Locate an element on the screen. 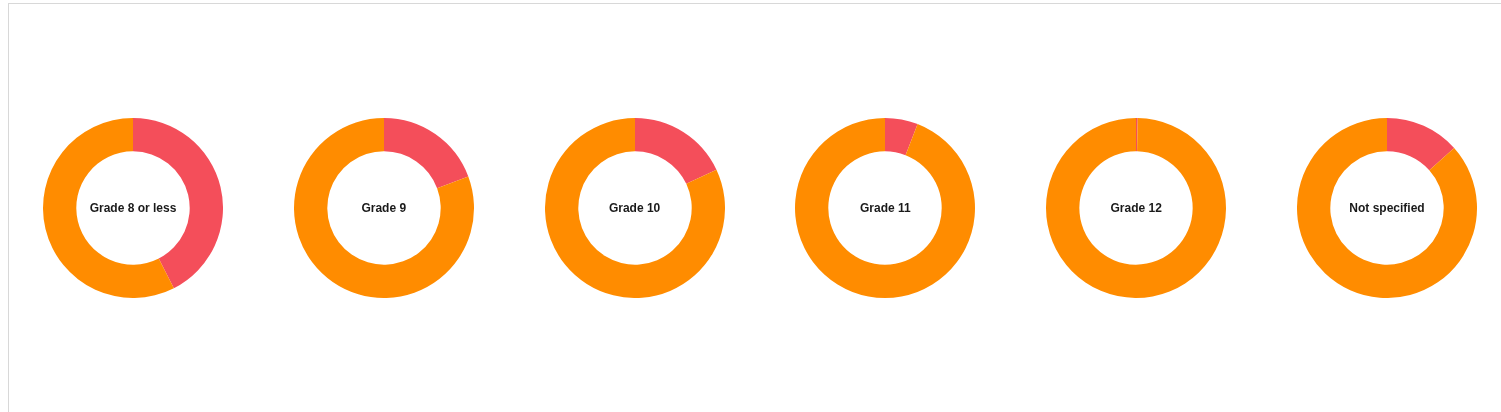 The image size is (1501, 412). text: Grade 11 is located at coordinates (885, 208).